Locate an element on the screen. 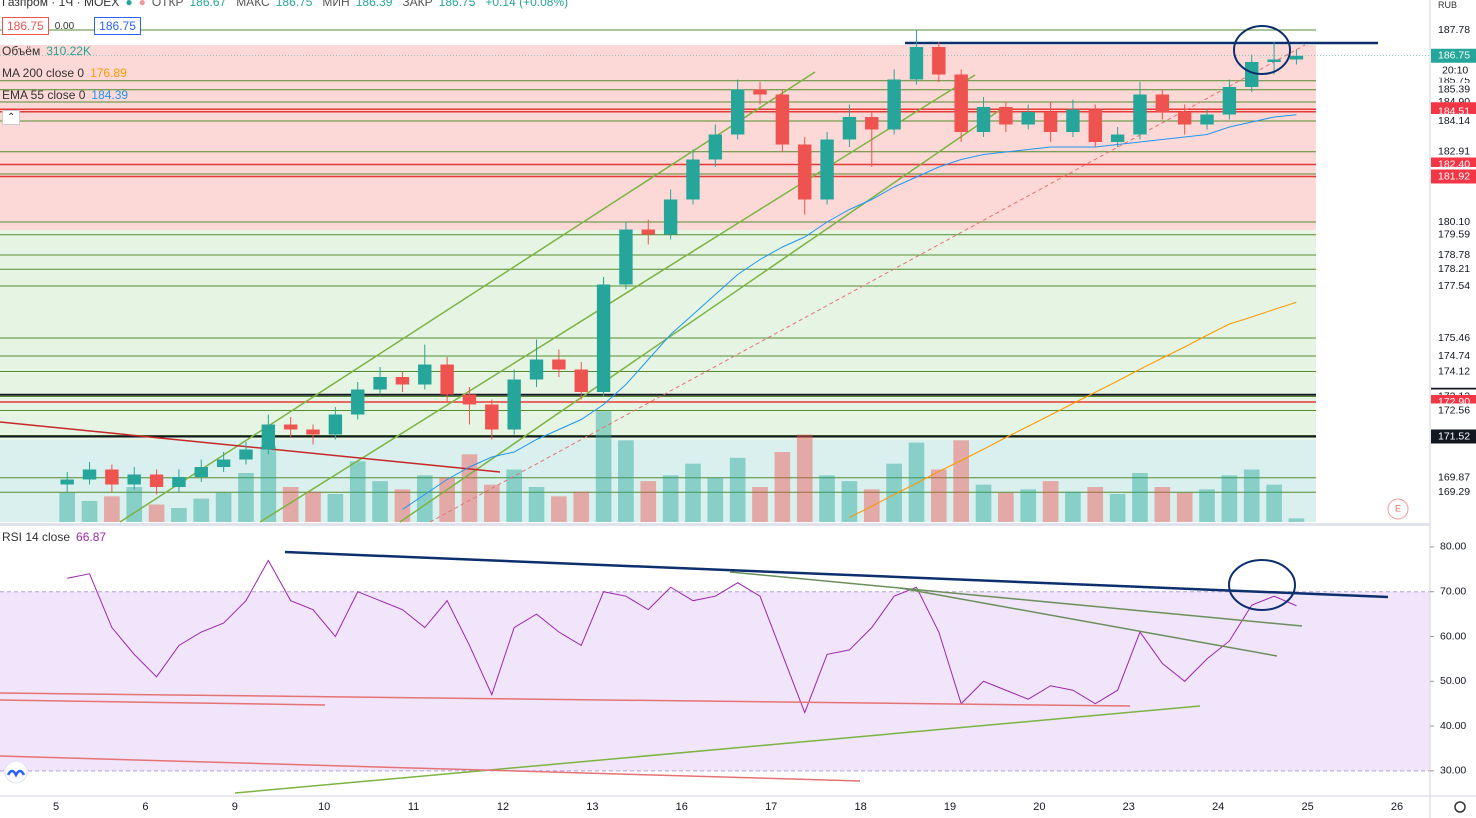 The height and width of the screenshot is (818, 1476). legend-value: 176.89 is located at coordinates (108, 73).